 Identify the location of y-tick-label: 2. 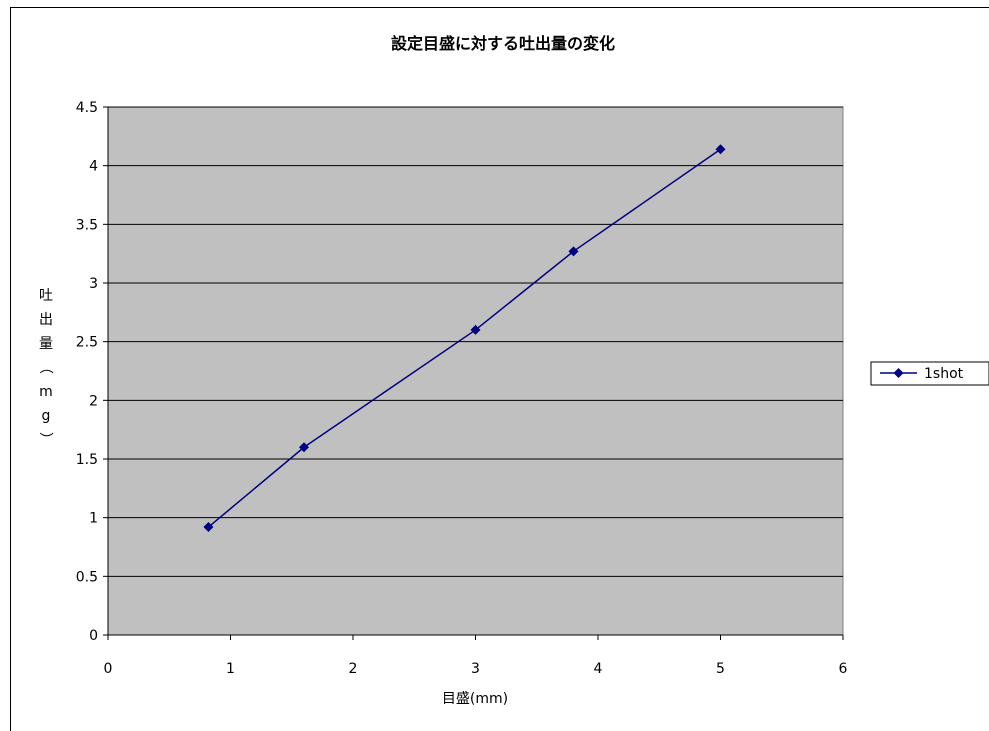
(93, 401).